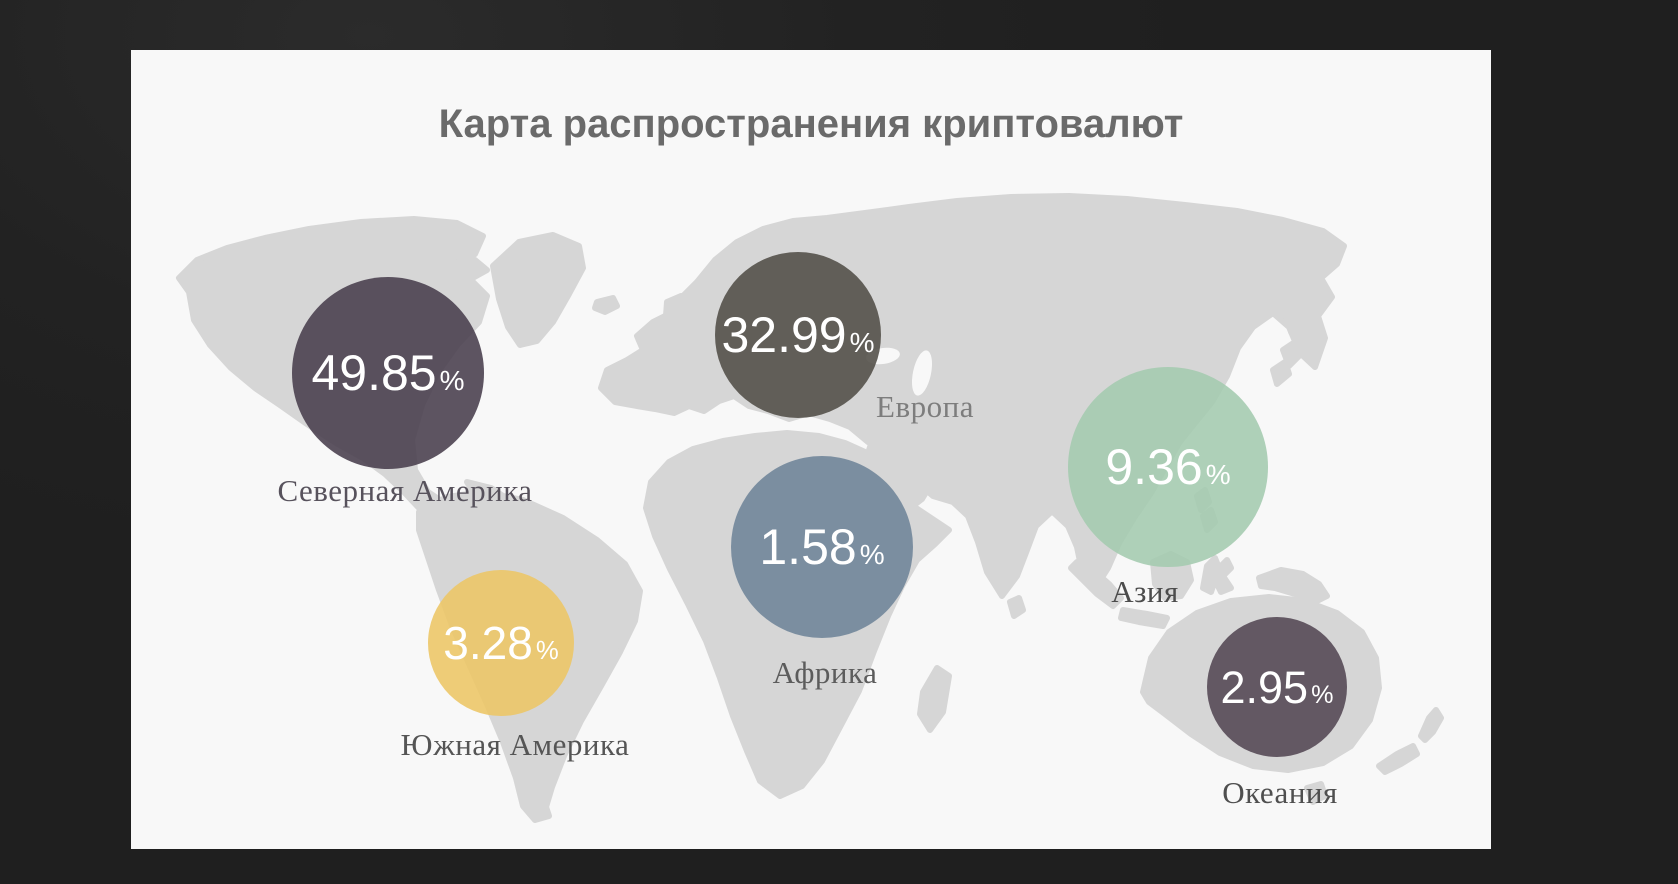  I want to click on region-value-row: 1.58 %, so click(821, 547).